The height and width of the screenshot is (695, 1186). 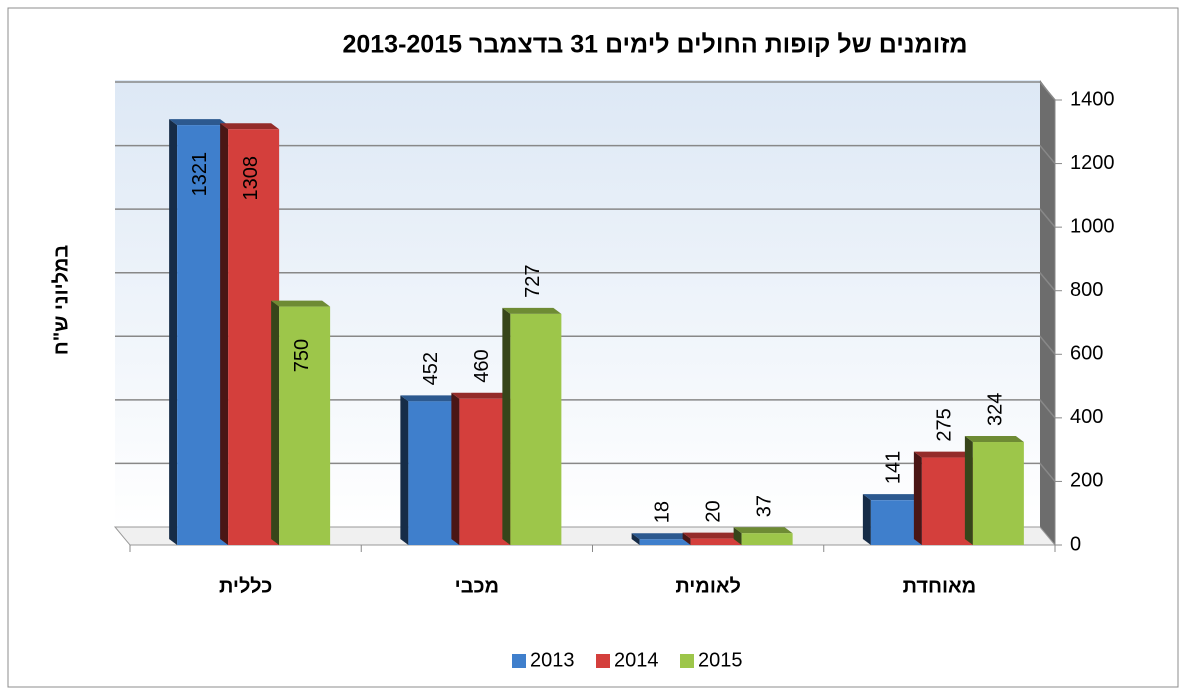 I want to click on data-label: 141, so click(x=894, y=467).